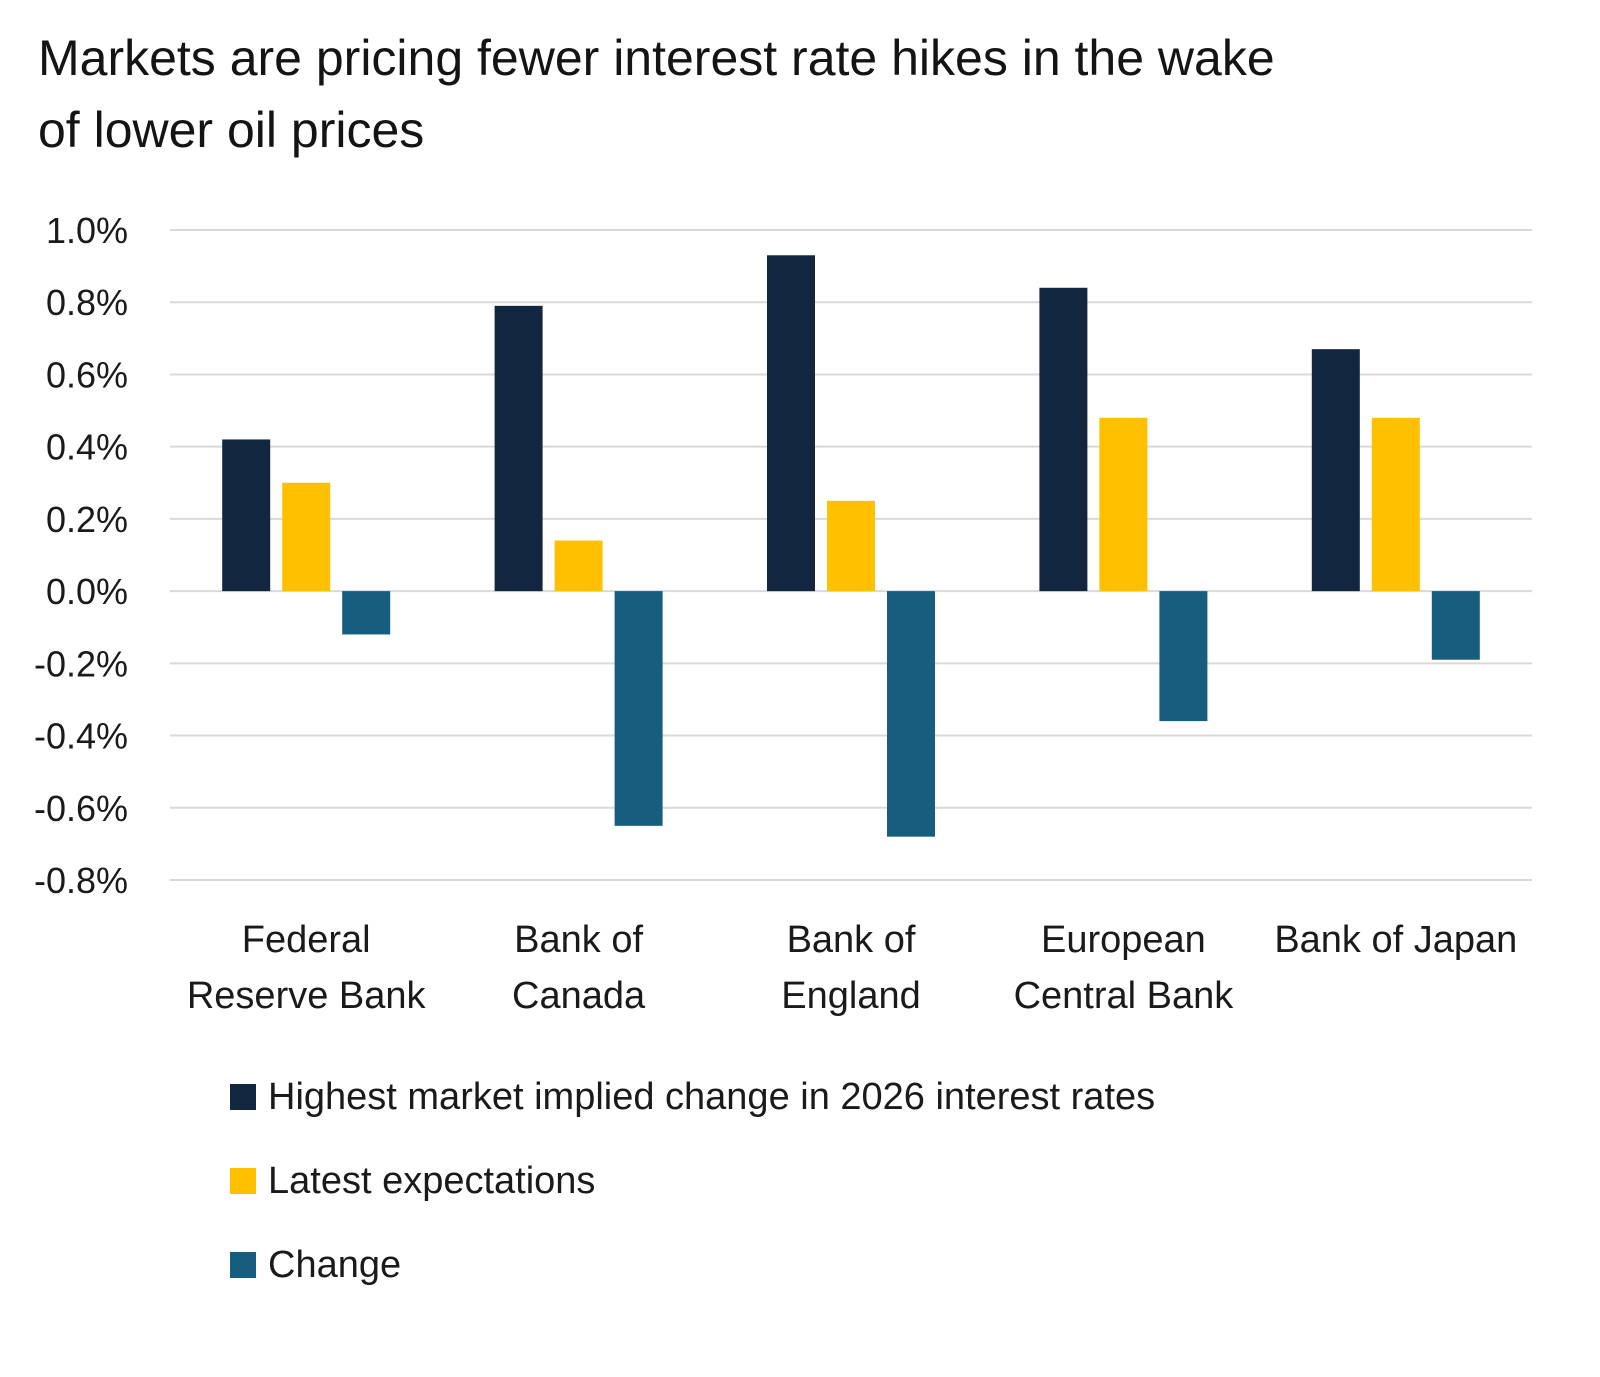  I want to click on y-tick-label: 0.4%, so click(87, 447).